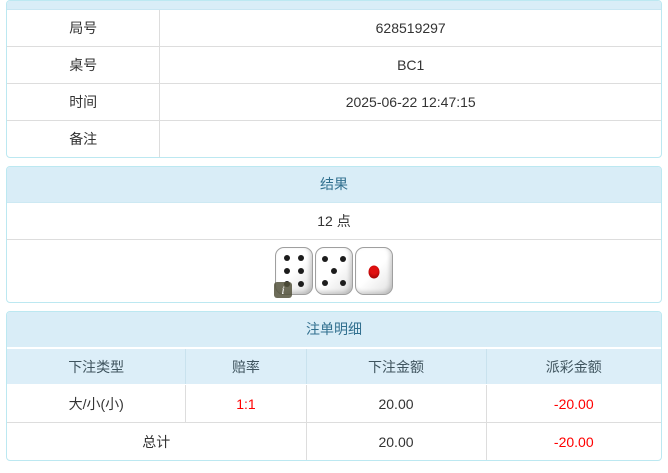 This screenshot has width=668, height=473. I want to click on table-row: 备注, so click(334, 139).